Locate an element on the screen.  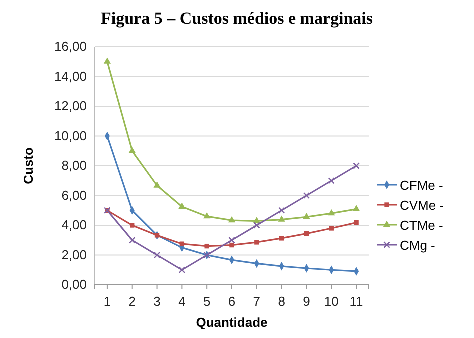
x-tick-label: 8 is located at coordinates (282, 302).